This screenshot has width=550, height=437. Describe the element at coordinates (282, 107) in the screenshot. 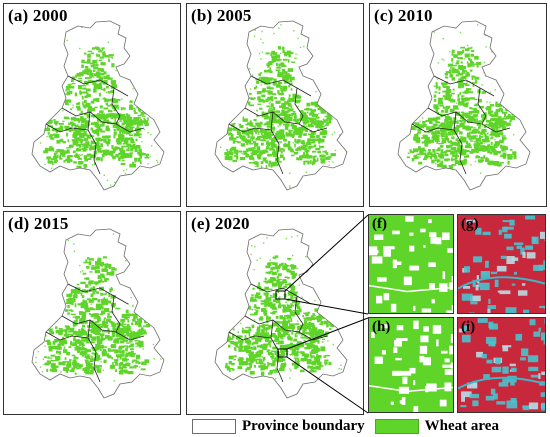

I see `wheat-area-pixels` at that location.